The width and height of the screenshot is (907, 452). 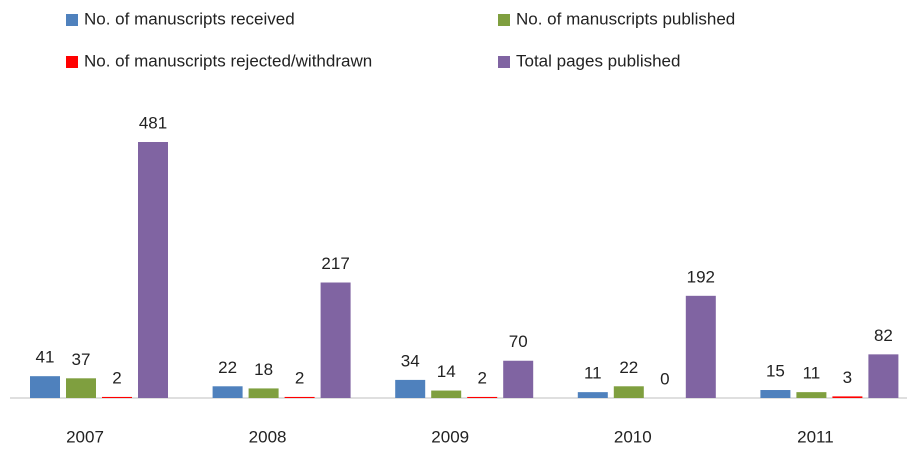 What do you see at coordinates (598, 60) in the screenshot?
I see `legend-label: Total pages published` at bounding box center [598, 60].